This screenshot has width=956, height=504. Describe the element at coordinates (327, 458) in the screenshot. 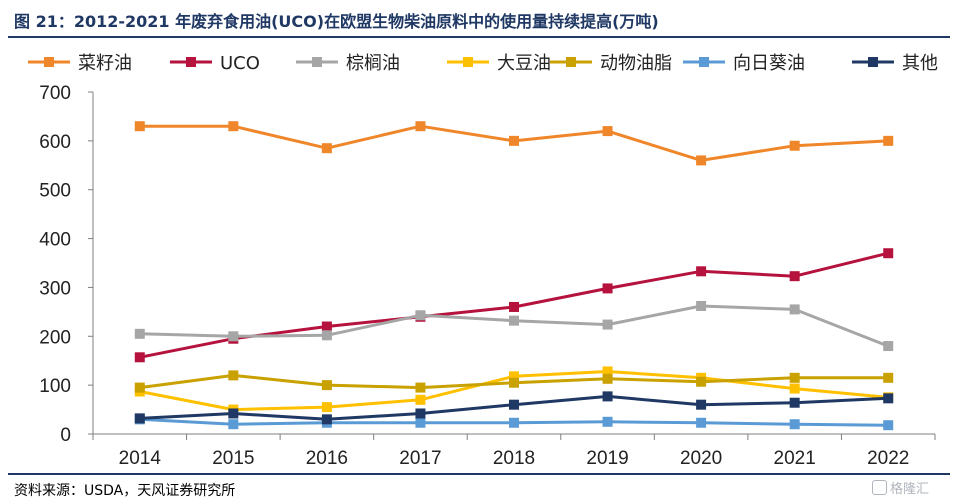

I see `x-tick-label: 2016` at that location.